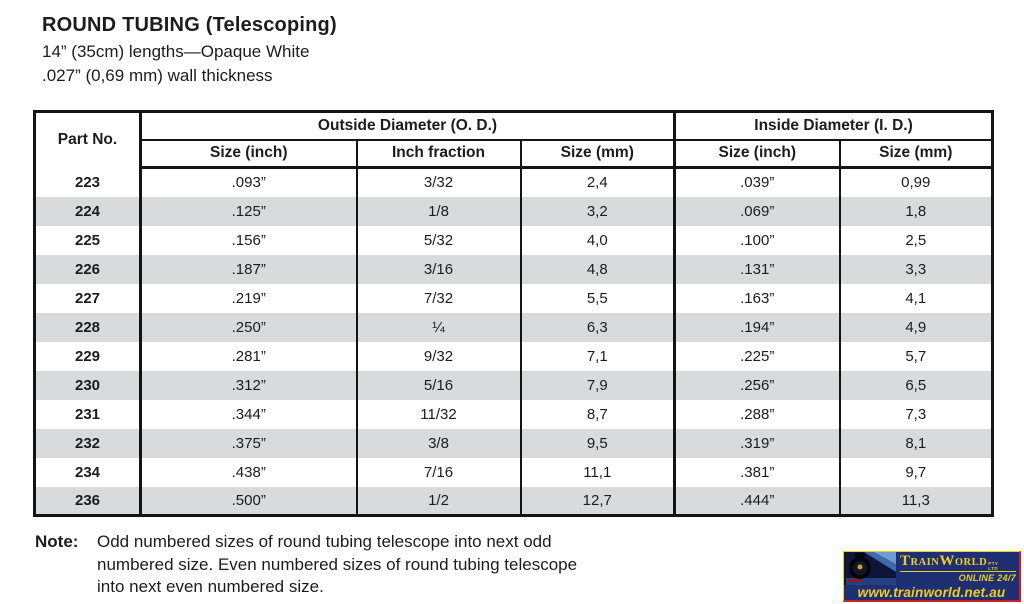 The height and width of the screenshot is (604, 1024). I want to click on table-row: 232 .375” 3/8 9,5.319” 8,1, so click(513, 443).